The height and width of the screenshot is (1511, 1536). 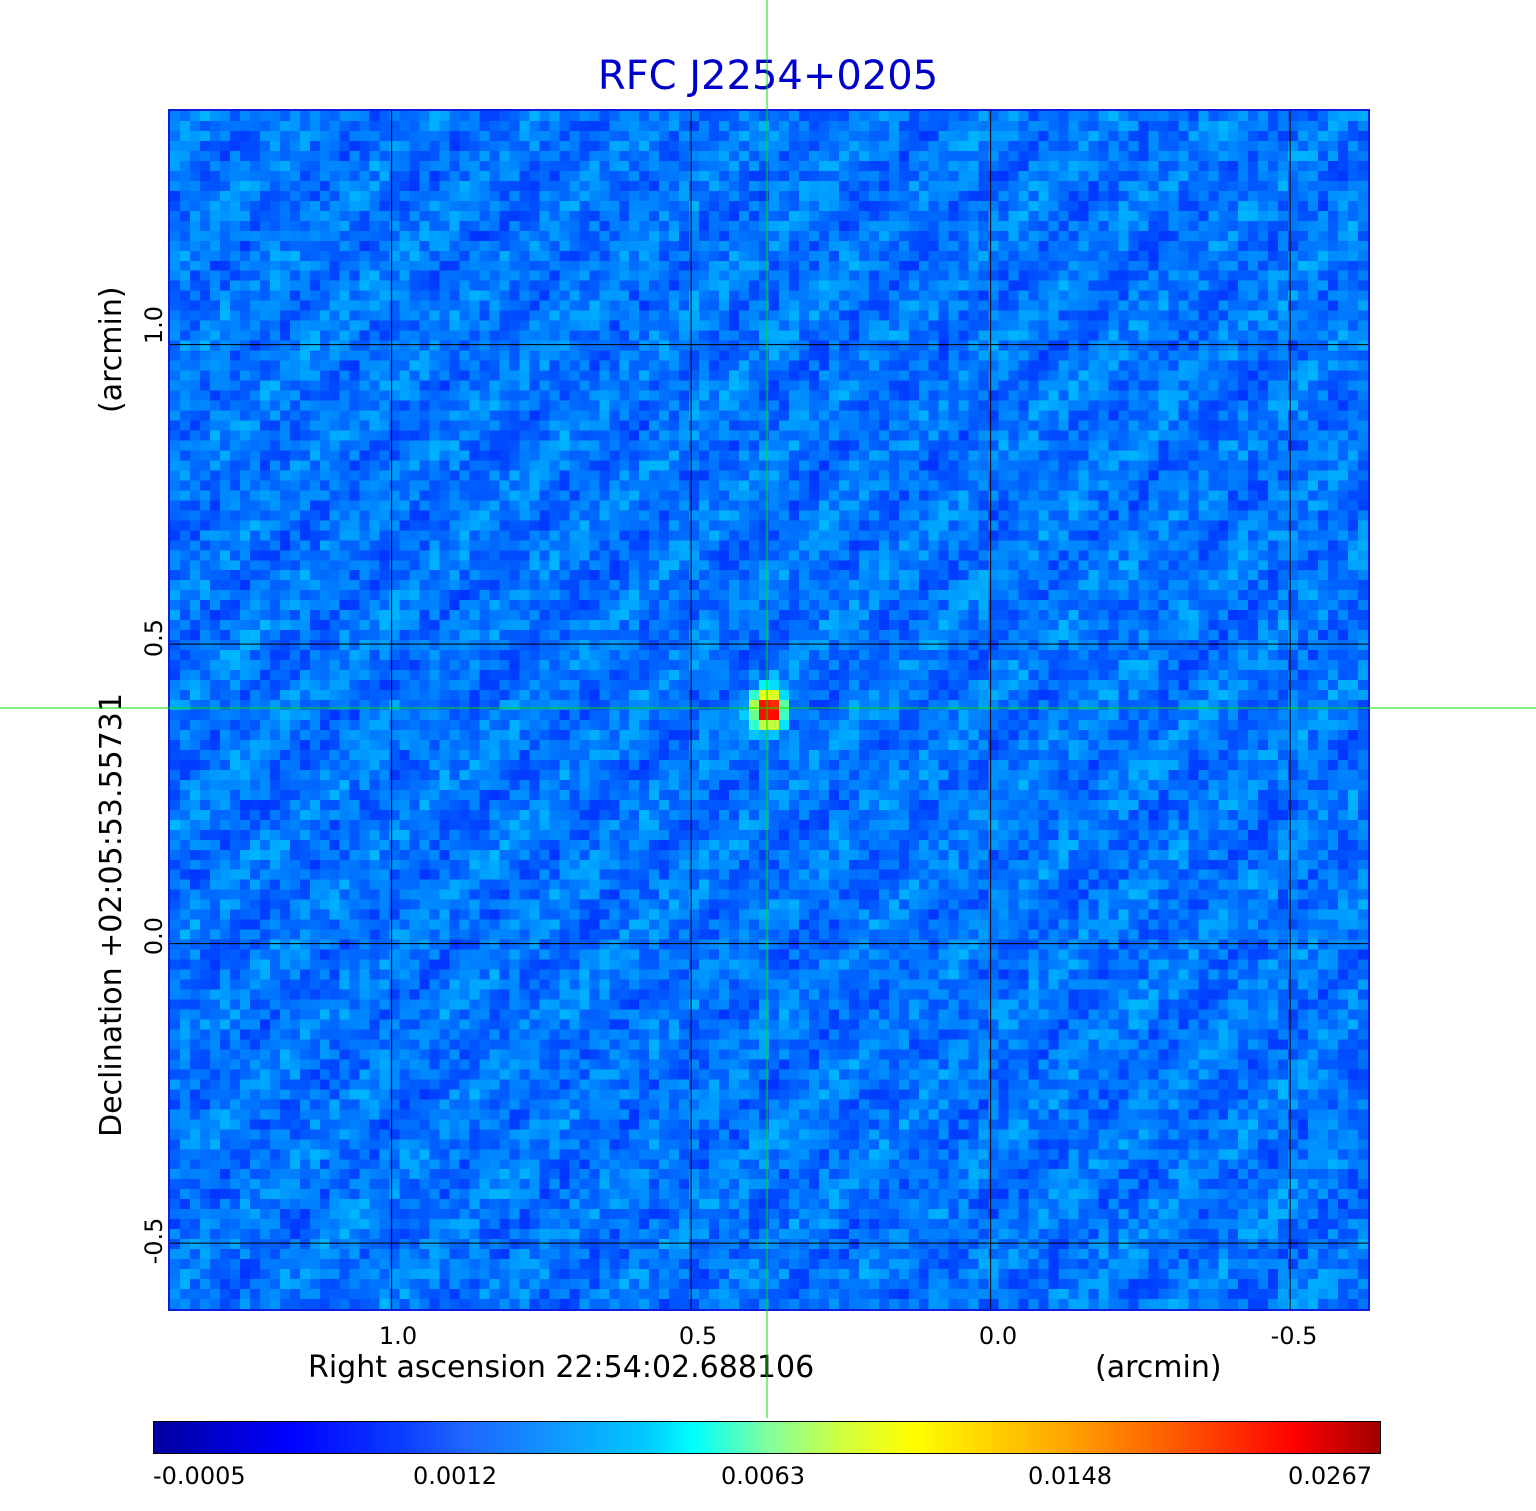 What do you see at coordinates (398, 1336) in the screenshot?
I see `x-tick-label: 1.0` at bounding box center [398, 1336].